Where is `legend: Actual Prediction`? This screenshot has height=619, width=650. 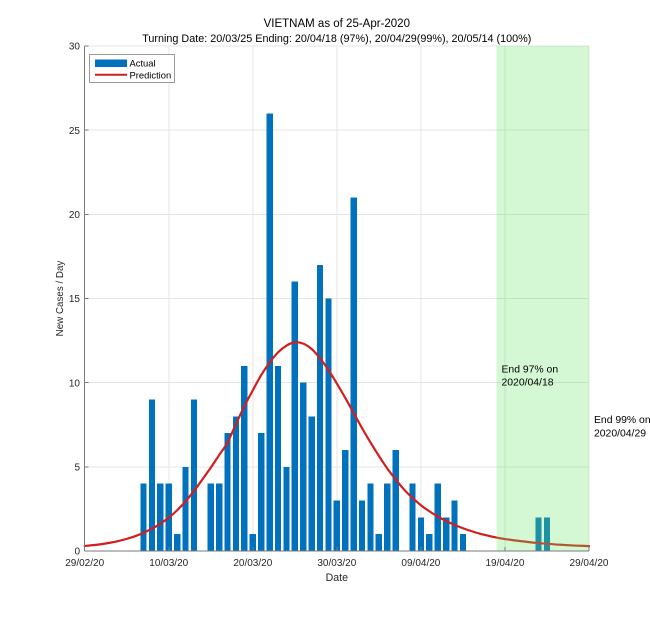
legend: Actual Prediction is located at coordinates (132, 68).